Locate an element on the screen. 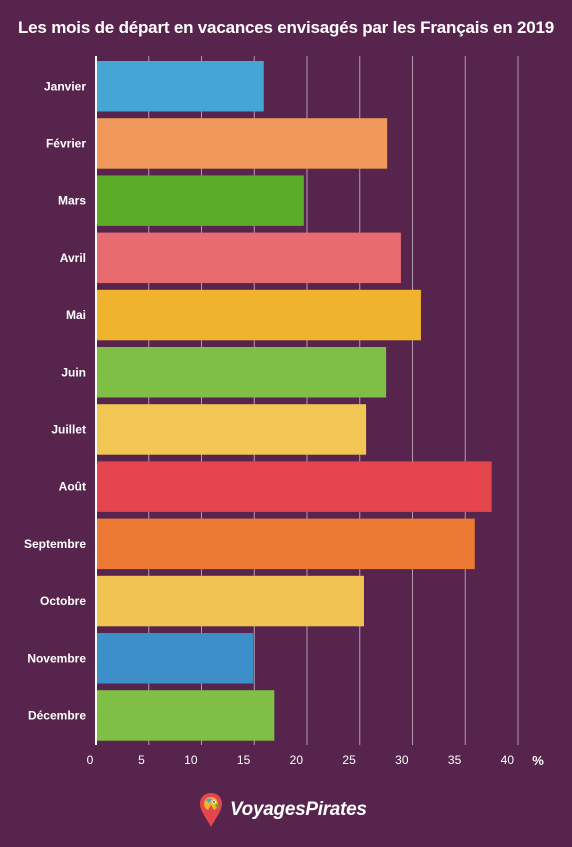  tick-label-15: 15 is located at coordinates (244, 760).